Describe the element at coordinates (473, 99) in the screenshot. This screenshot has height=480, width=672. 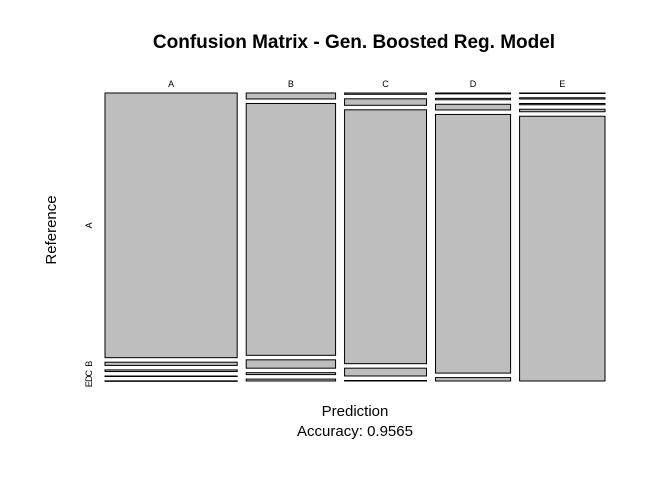
I see `cell-ref-b-pred-d` at that location.